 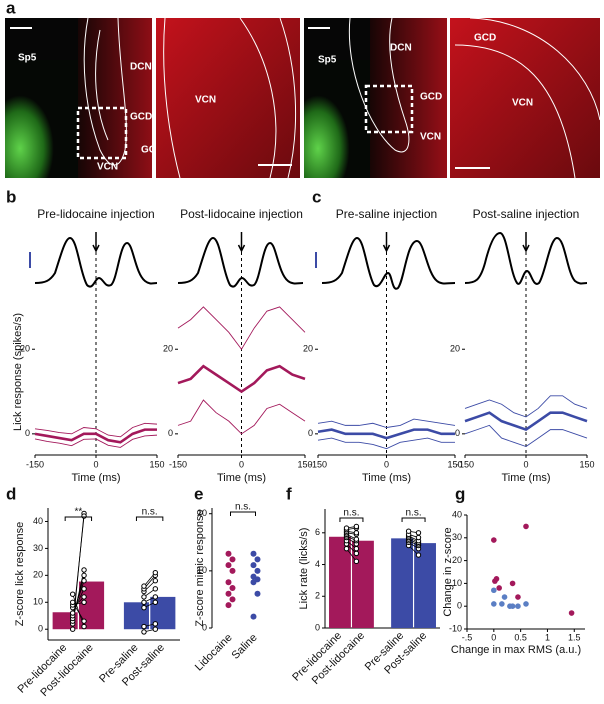 What do you see at coordinates (455, 628) in the screenshot?
I see `y-tick-label: -10` at bounding box center [455, 628].